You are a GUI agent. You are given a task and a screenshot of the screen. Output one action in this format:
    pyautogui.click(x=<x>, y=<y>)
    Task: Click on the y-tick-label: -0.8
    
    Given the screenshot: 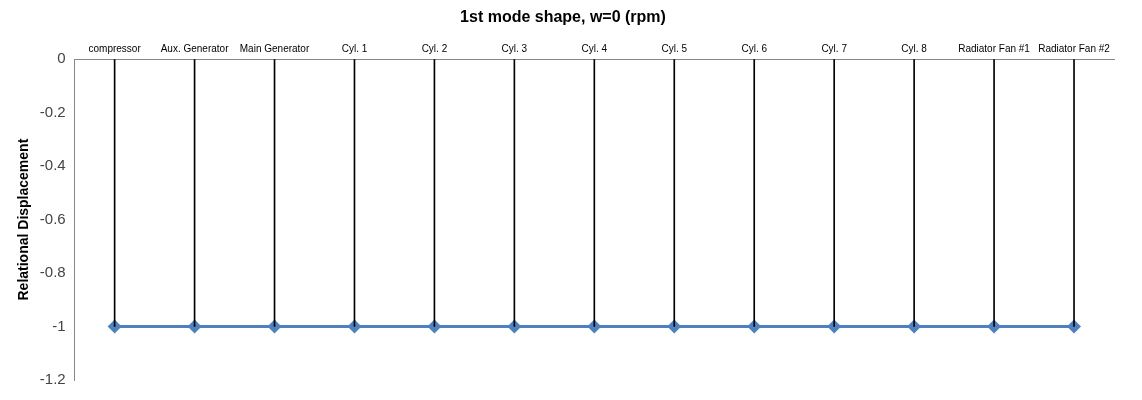 What is the action you would take?
    pyautogui.click(x=52, y=272)
    